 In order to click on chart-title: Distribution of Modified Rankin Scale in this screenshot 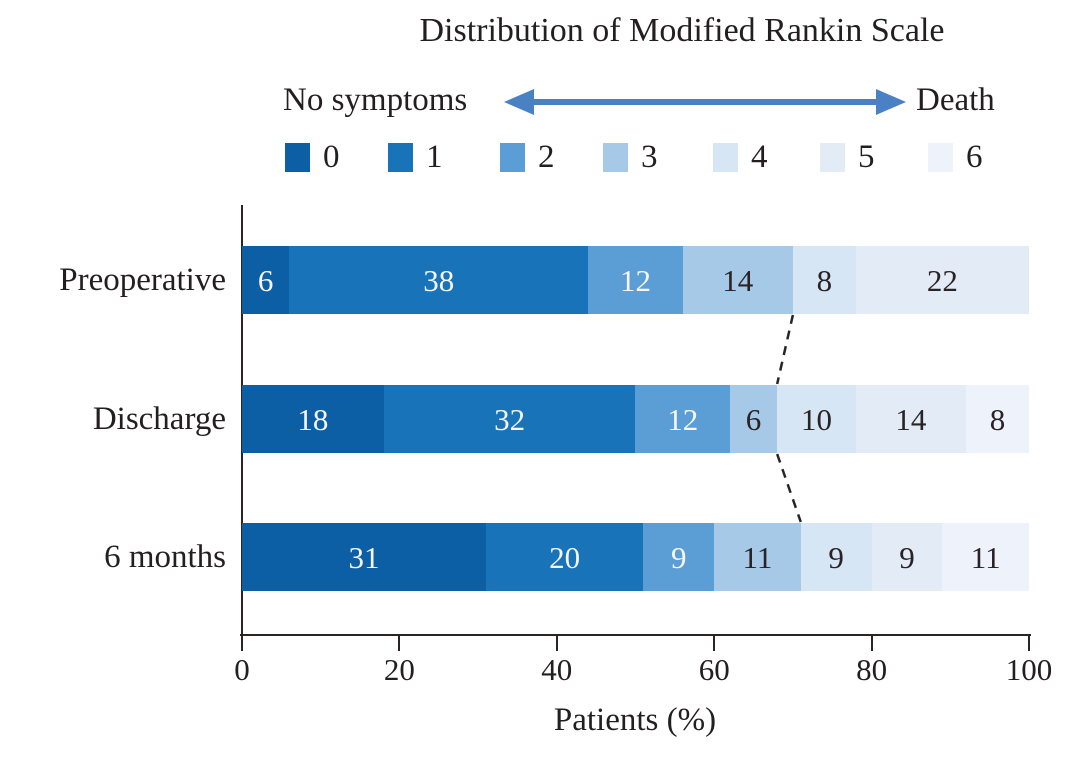, I will do `click(682, 30)`.